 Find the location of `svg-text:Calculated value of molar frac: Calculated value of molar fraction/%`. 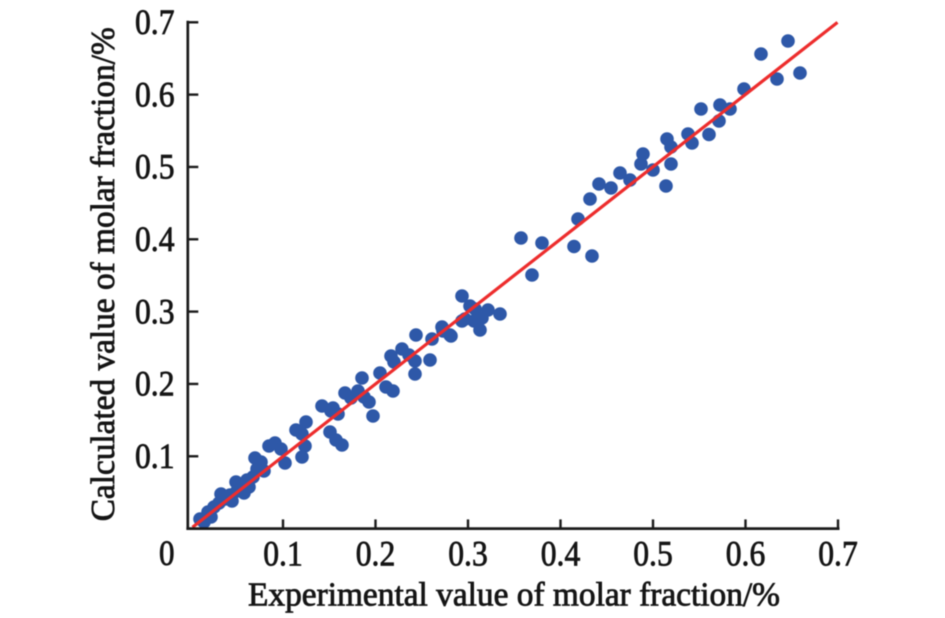

svg-text:Calculated value of molar frac: Calculated value of molar fraction/% is located at coordinates (103, 274).